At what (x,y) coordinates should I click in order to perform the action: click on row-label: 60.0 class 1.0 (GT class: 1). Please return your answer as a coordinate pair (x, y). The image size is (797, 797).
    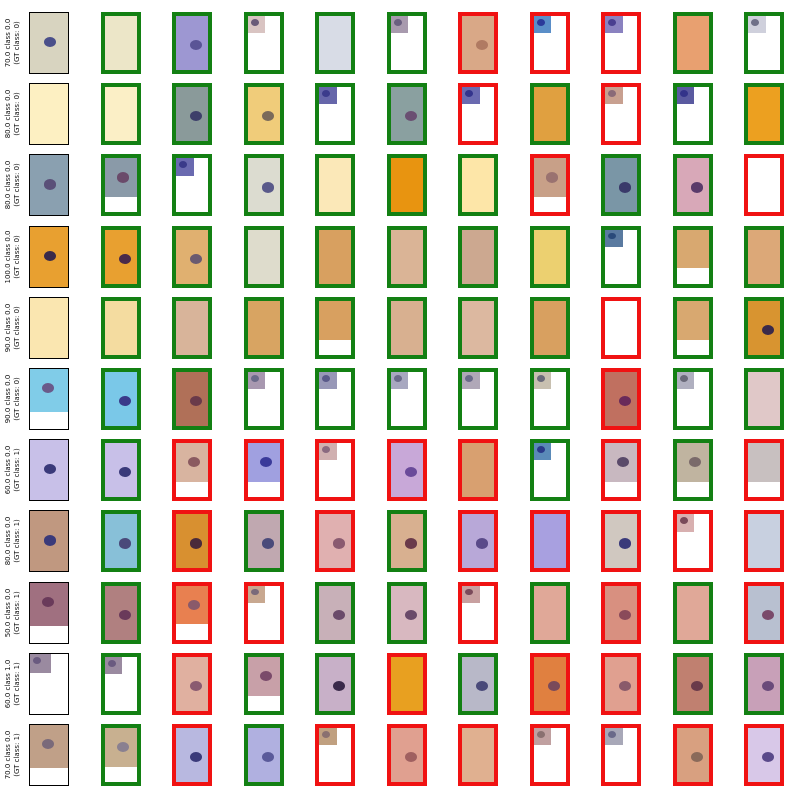
    Looking at the image, I should click on (13, 684).